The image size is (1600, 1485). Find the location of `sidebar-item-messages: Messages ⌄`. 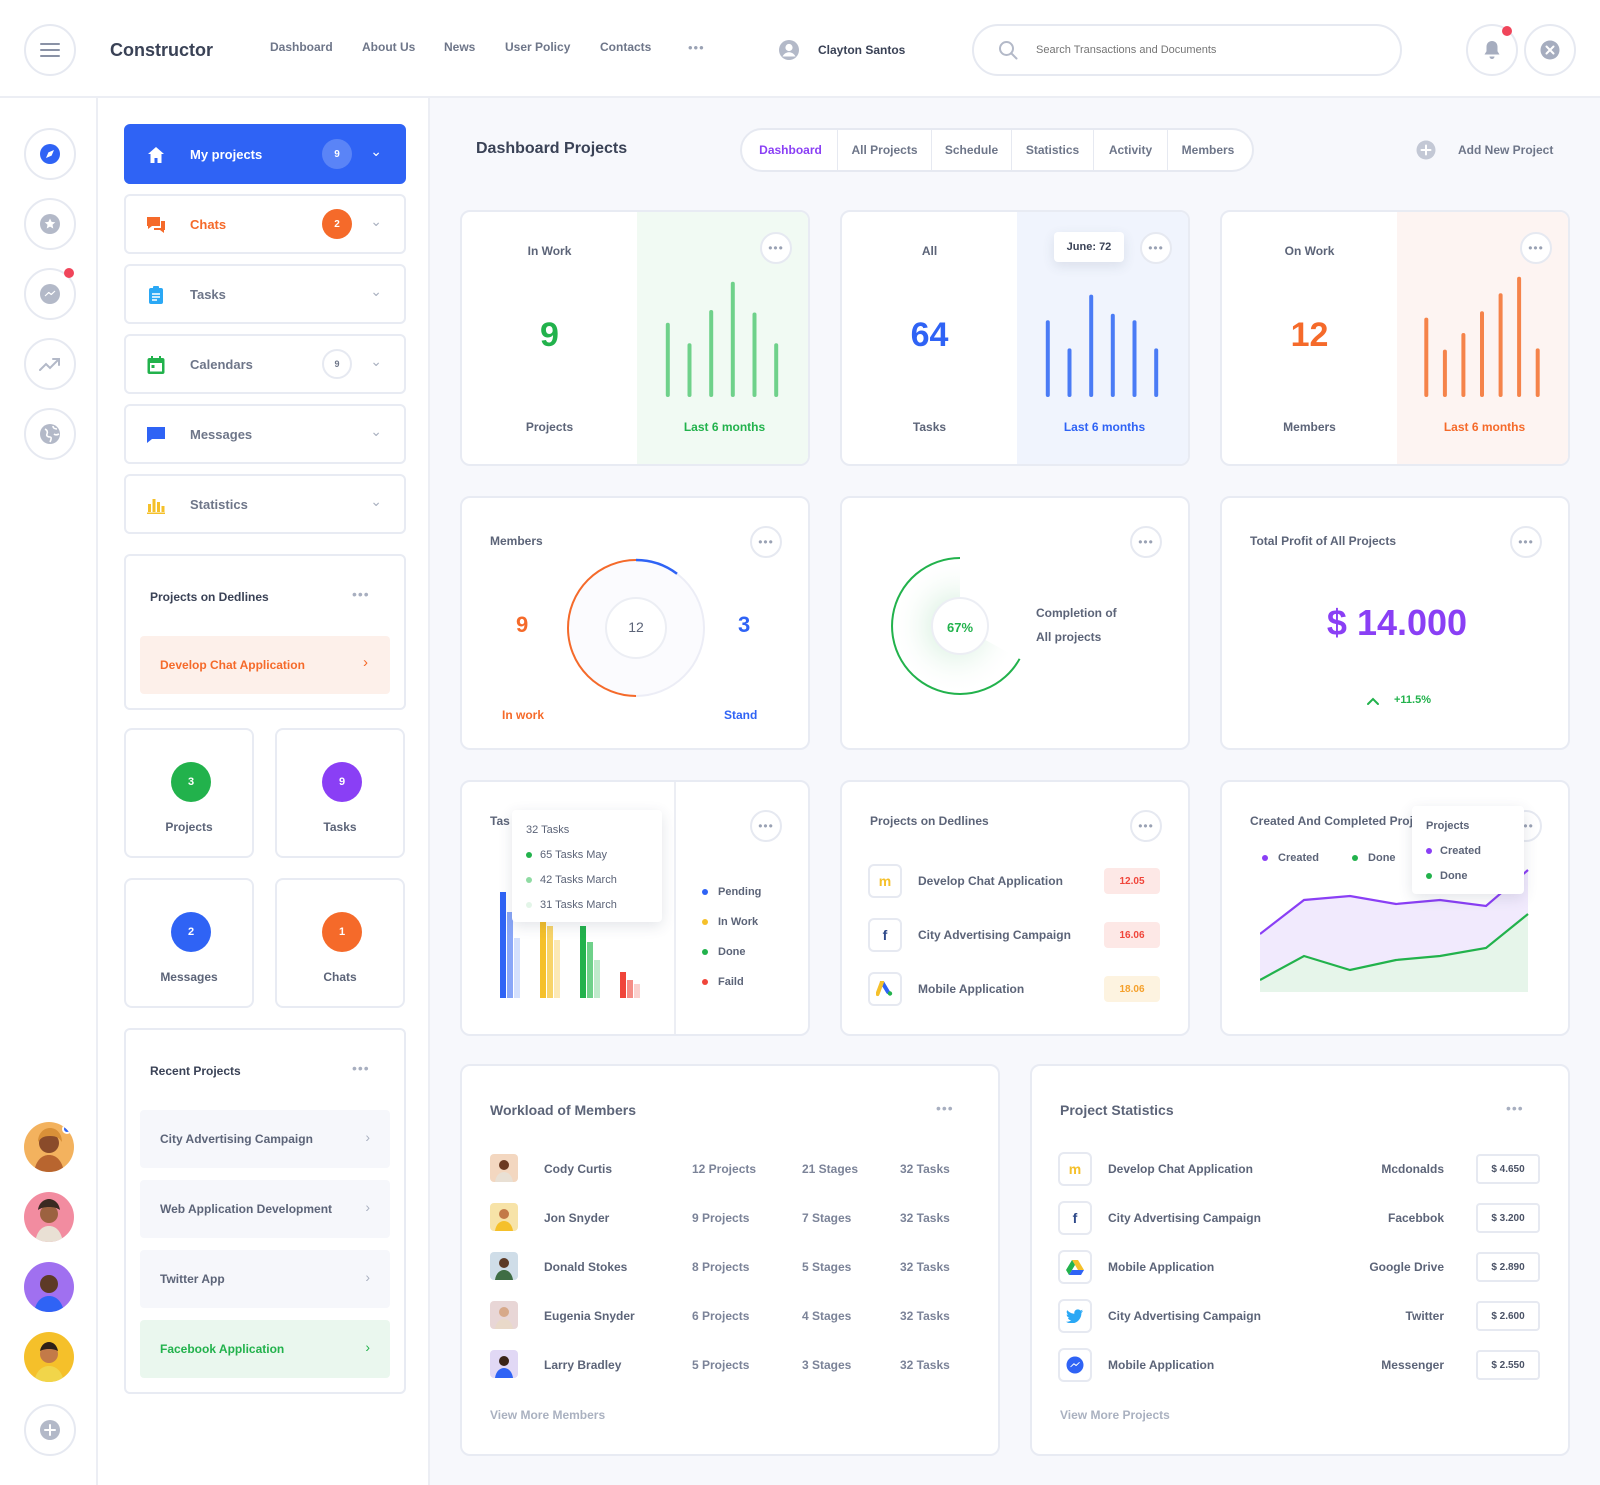

sidebar-item-messages: Messages ⌄ is located at coordinates (265, 434).